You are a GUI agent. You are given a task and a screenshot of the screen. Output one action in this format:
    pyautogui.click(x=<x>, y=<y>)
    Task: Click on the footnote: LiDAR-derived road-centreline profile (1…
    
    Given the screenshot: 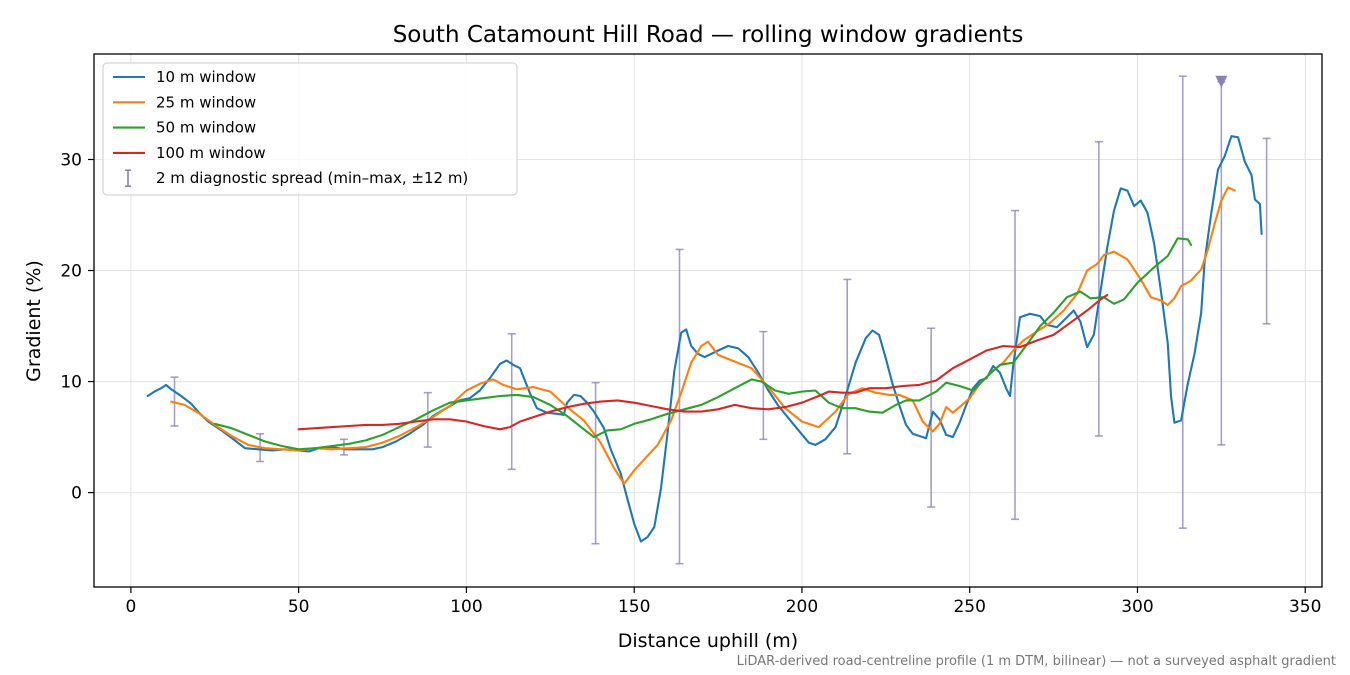 What is the action you would take?
    pyautogui.click(x=1036, y=661)
    